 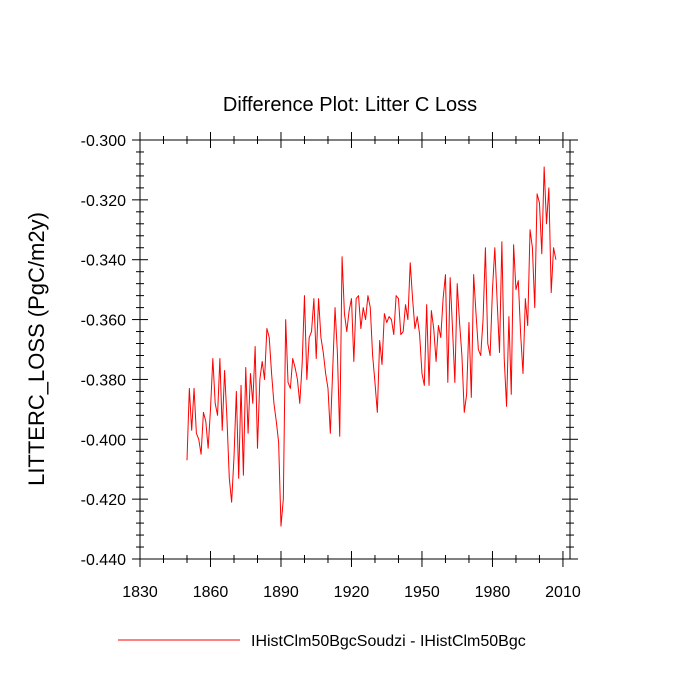 I want to click on y-tick-label: -0.400, so click(x=103, y=440).